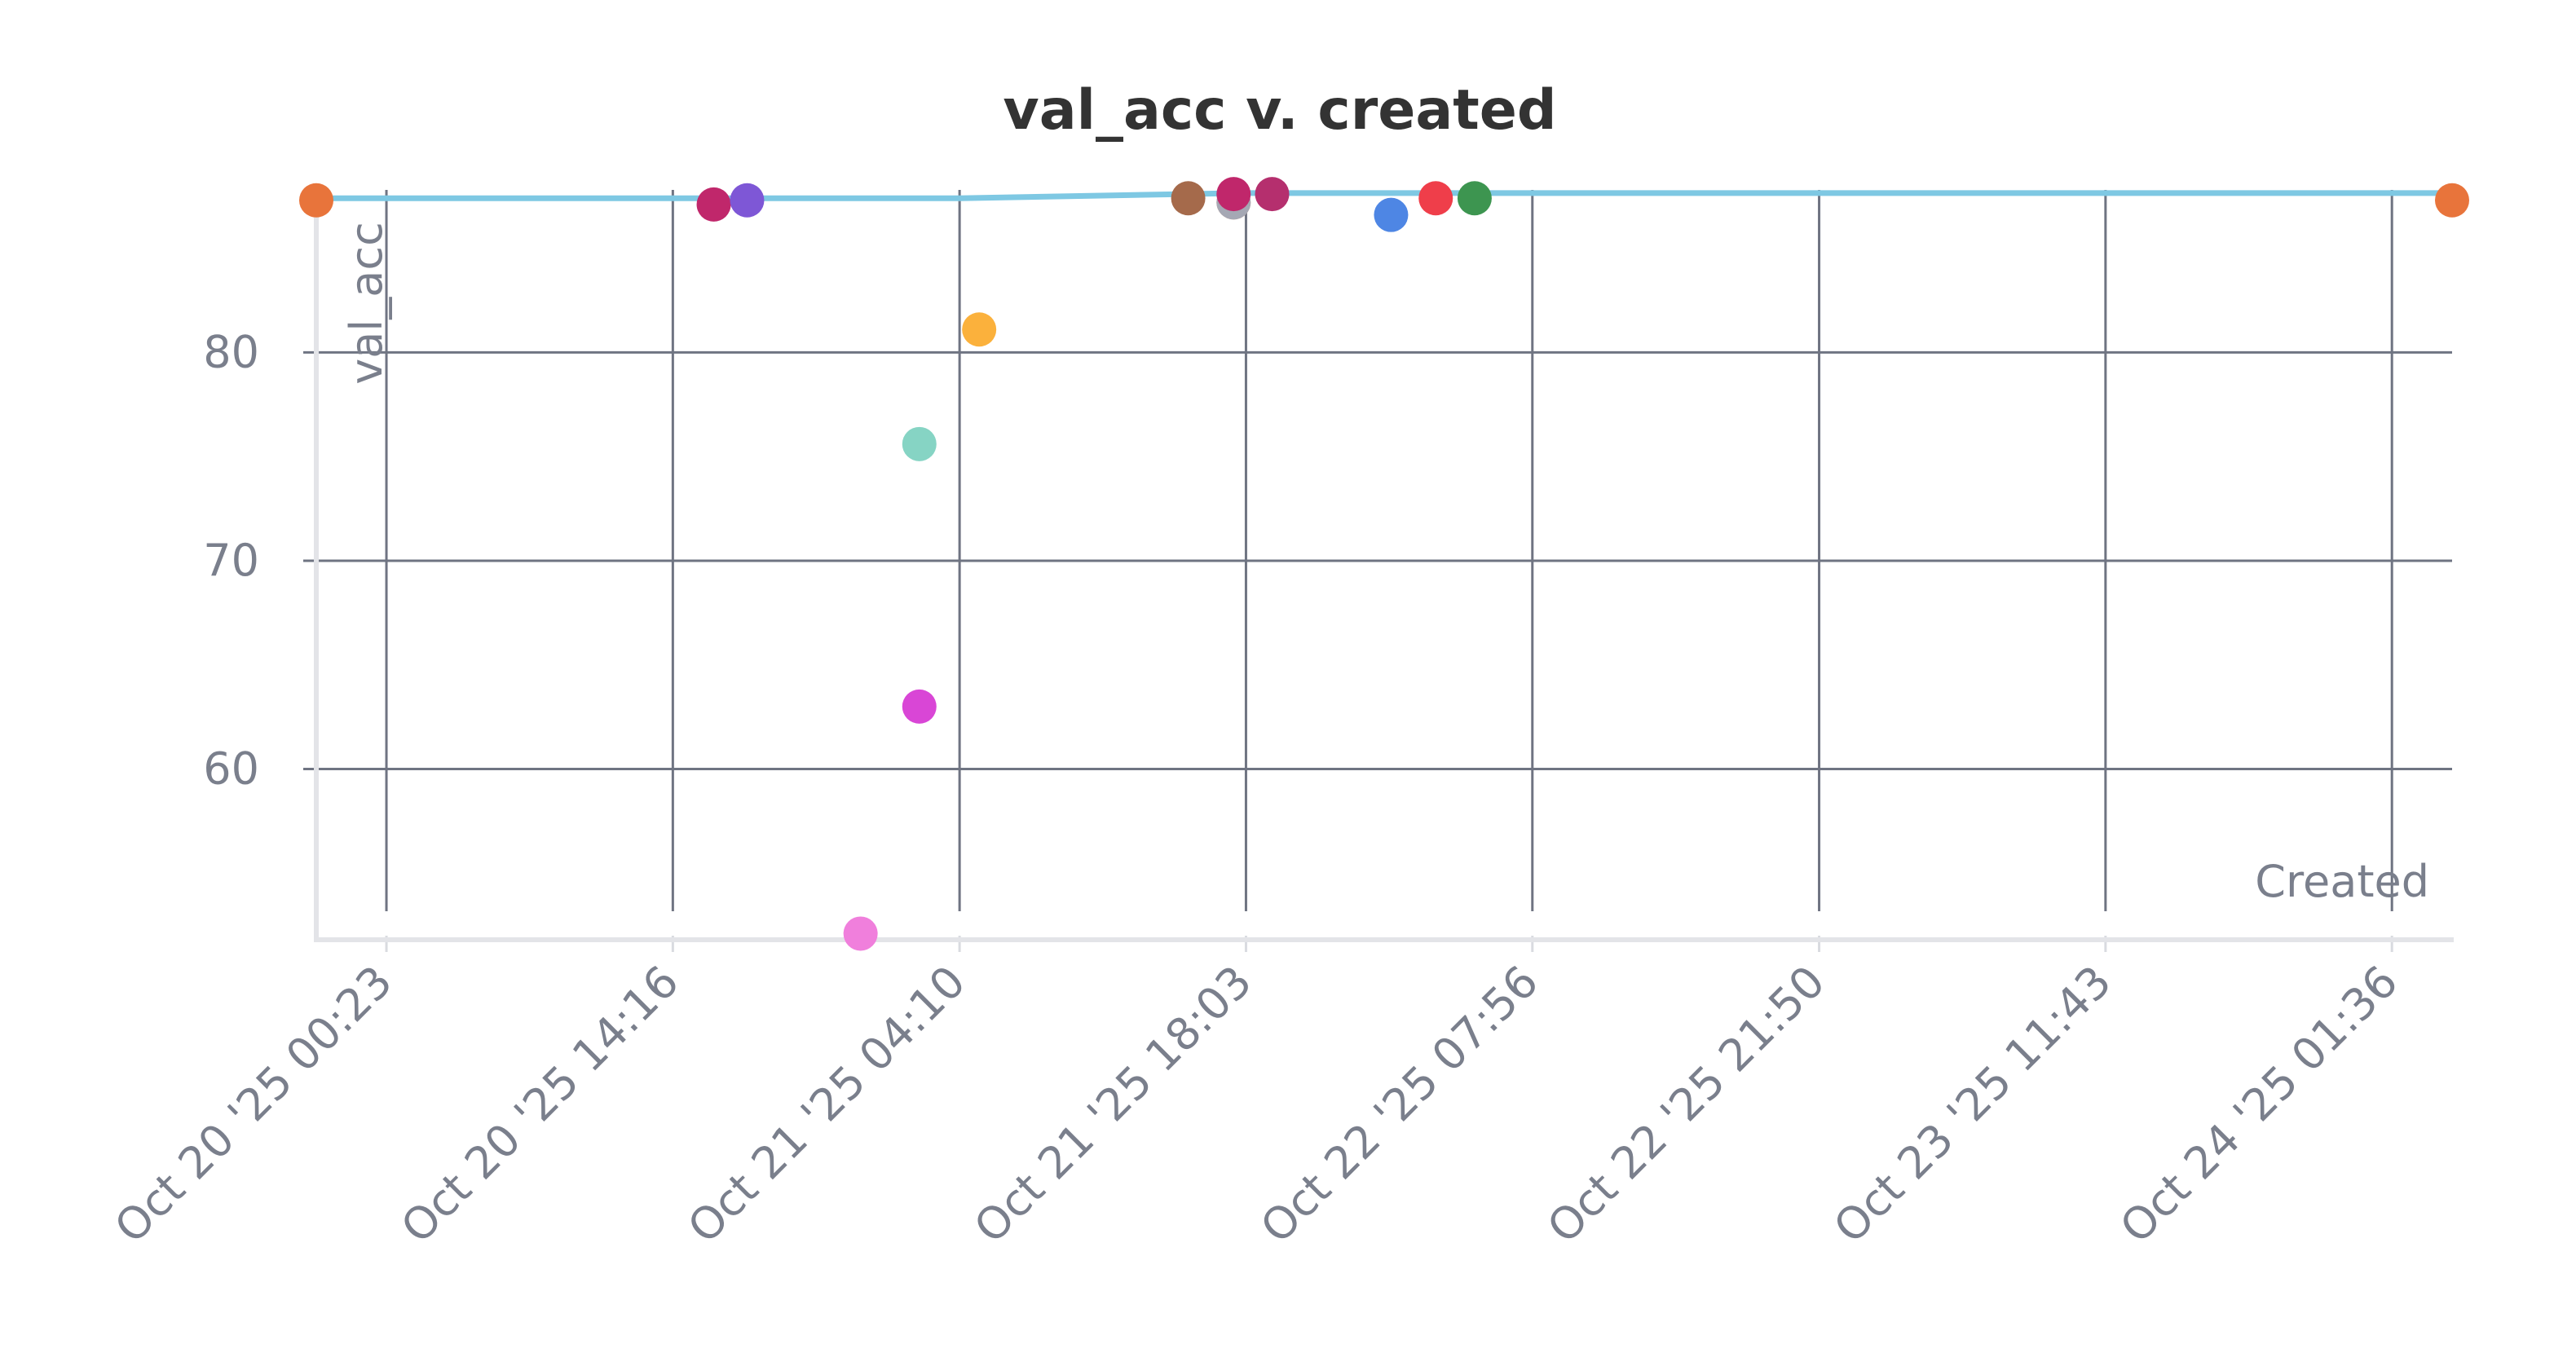 The height and width of the screenshot is (1353, 2576). Describe the element at coordinates (1279, 110) in the screenshot. I see `chart-title: val_acc v. created` at that location.